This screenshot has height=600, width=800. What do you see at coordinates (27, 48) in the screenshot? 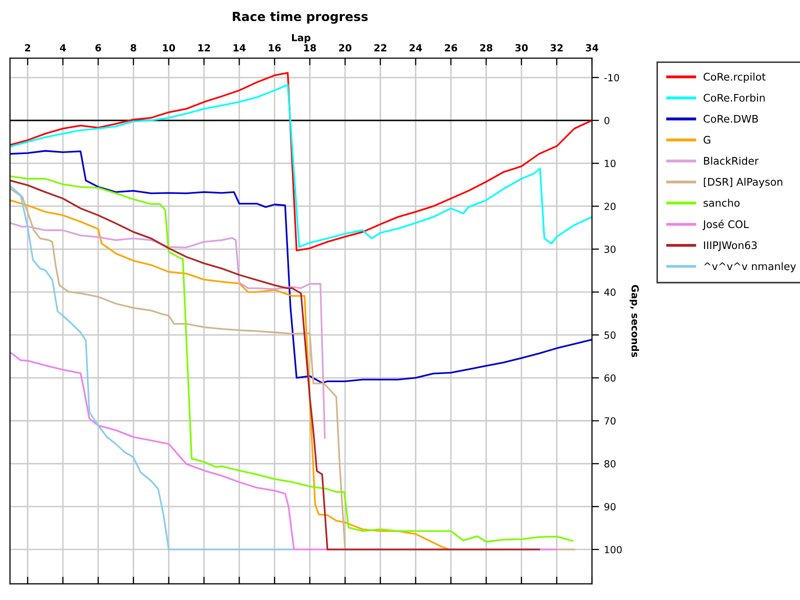
I see `x-tick-label: 2` at bounding box center [27, 48].